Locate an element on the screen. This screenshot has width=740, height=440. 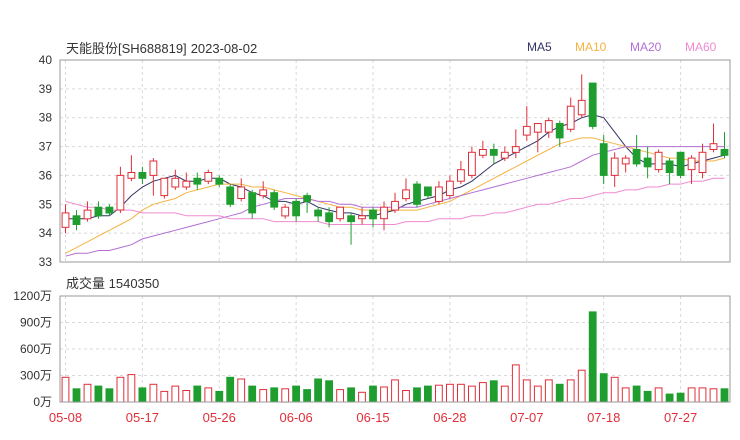
date-tick-label: 05-17 is located at coordinates (142, 417).